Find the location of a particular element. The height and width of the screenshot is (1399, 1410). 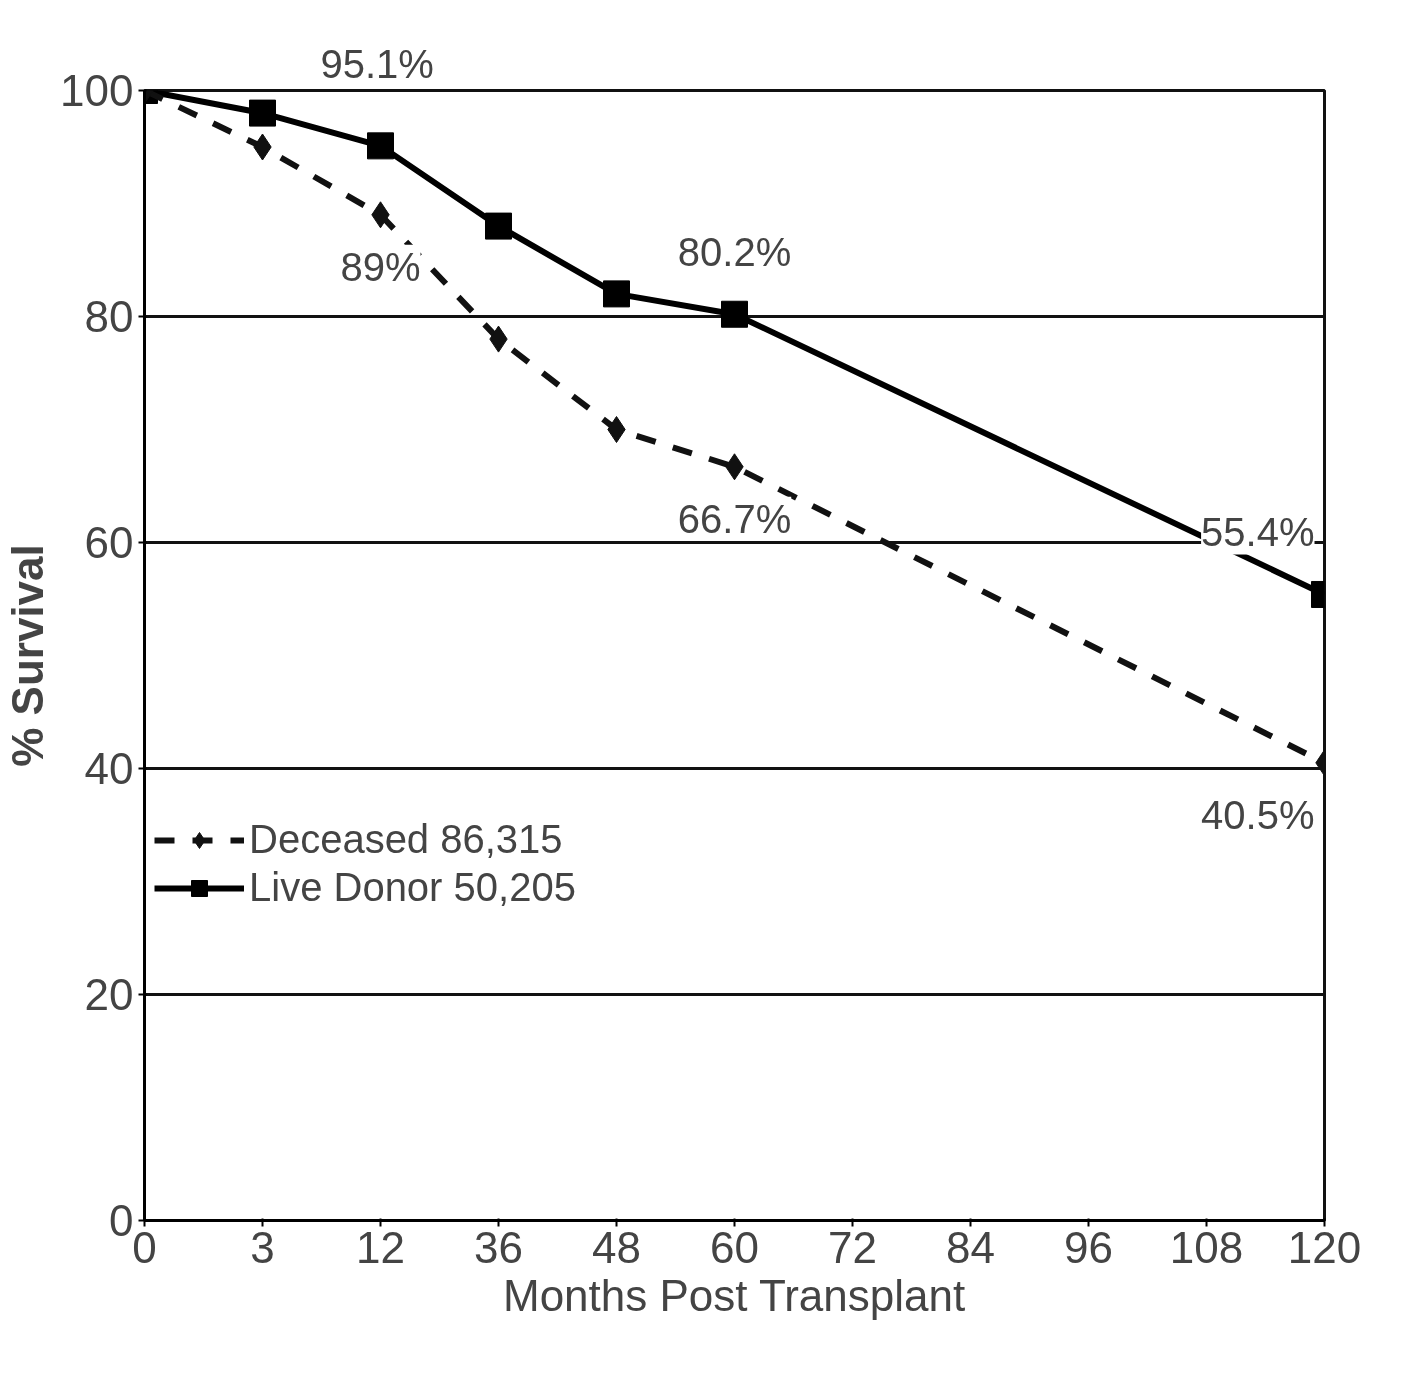

x-tick-label: 108 is located at coordinates (1206, 1247).